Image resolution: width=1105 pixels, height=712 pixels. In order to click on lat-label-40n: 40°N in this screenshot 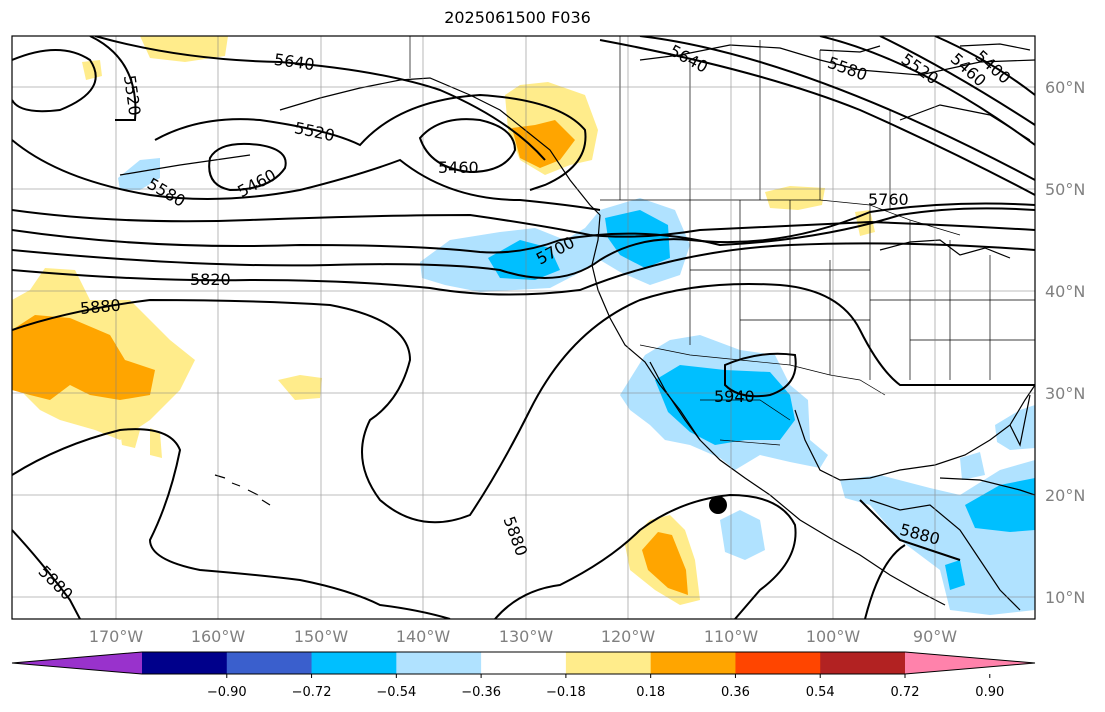, I will do `click(1065, 291)`.